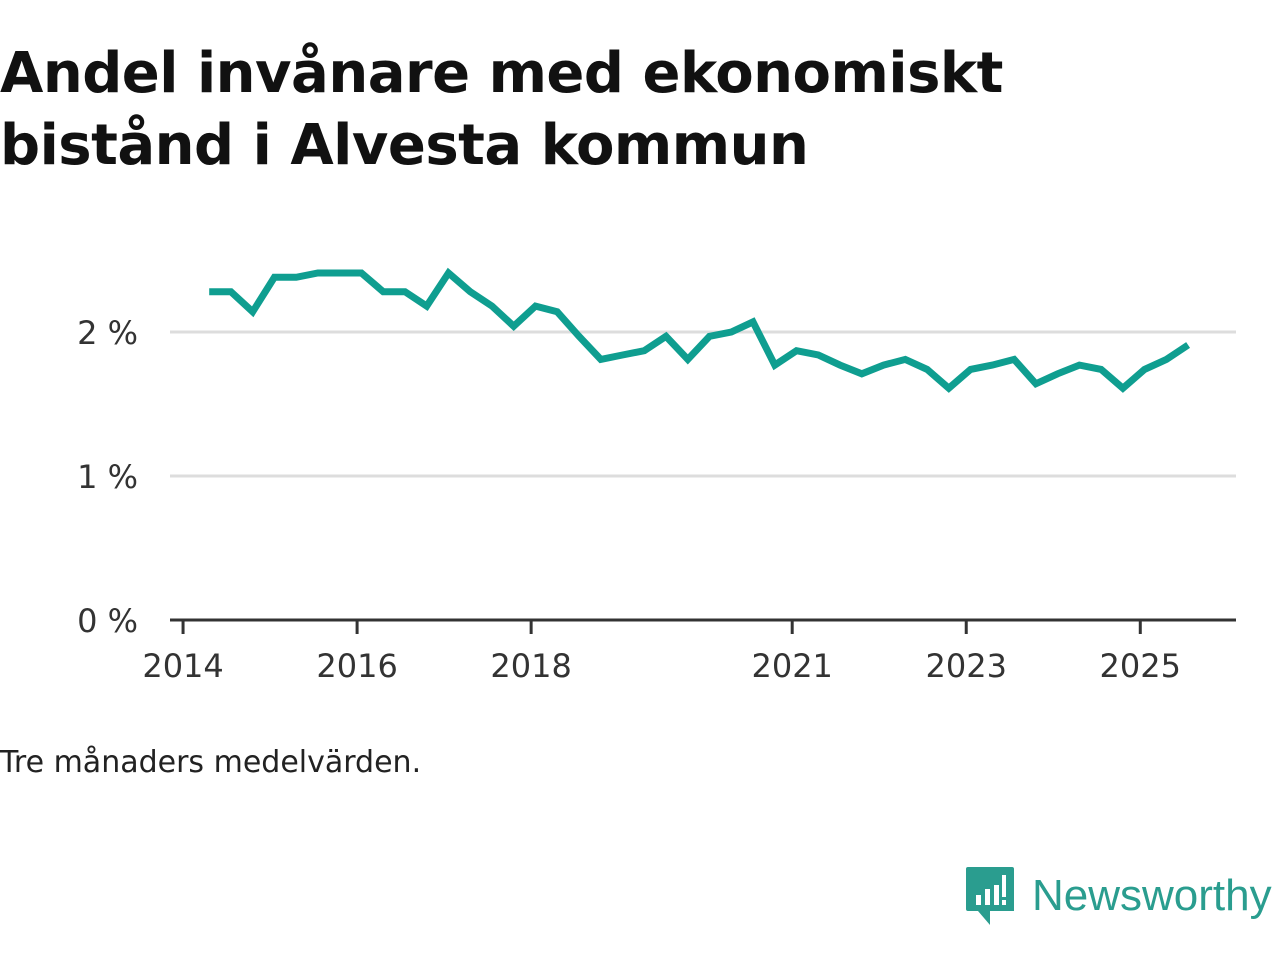  I want to click on x-tick-label: 2021, so click(791, 666).